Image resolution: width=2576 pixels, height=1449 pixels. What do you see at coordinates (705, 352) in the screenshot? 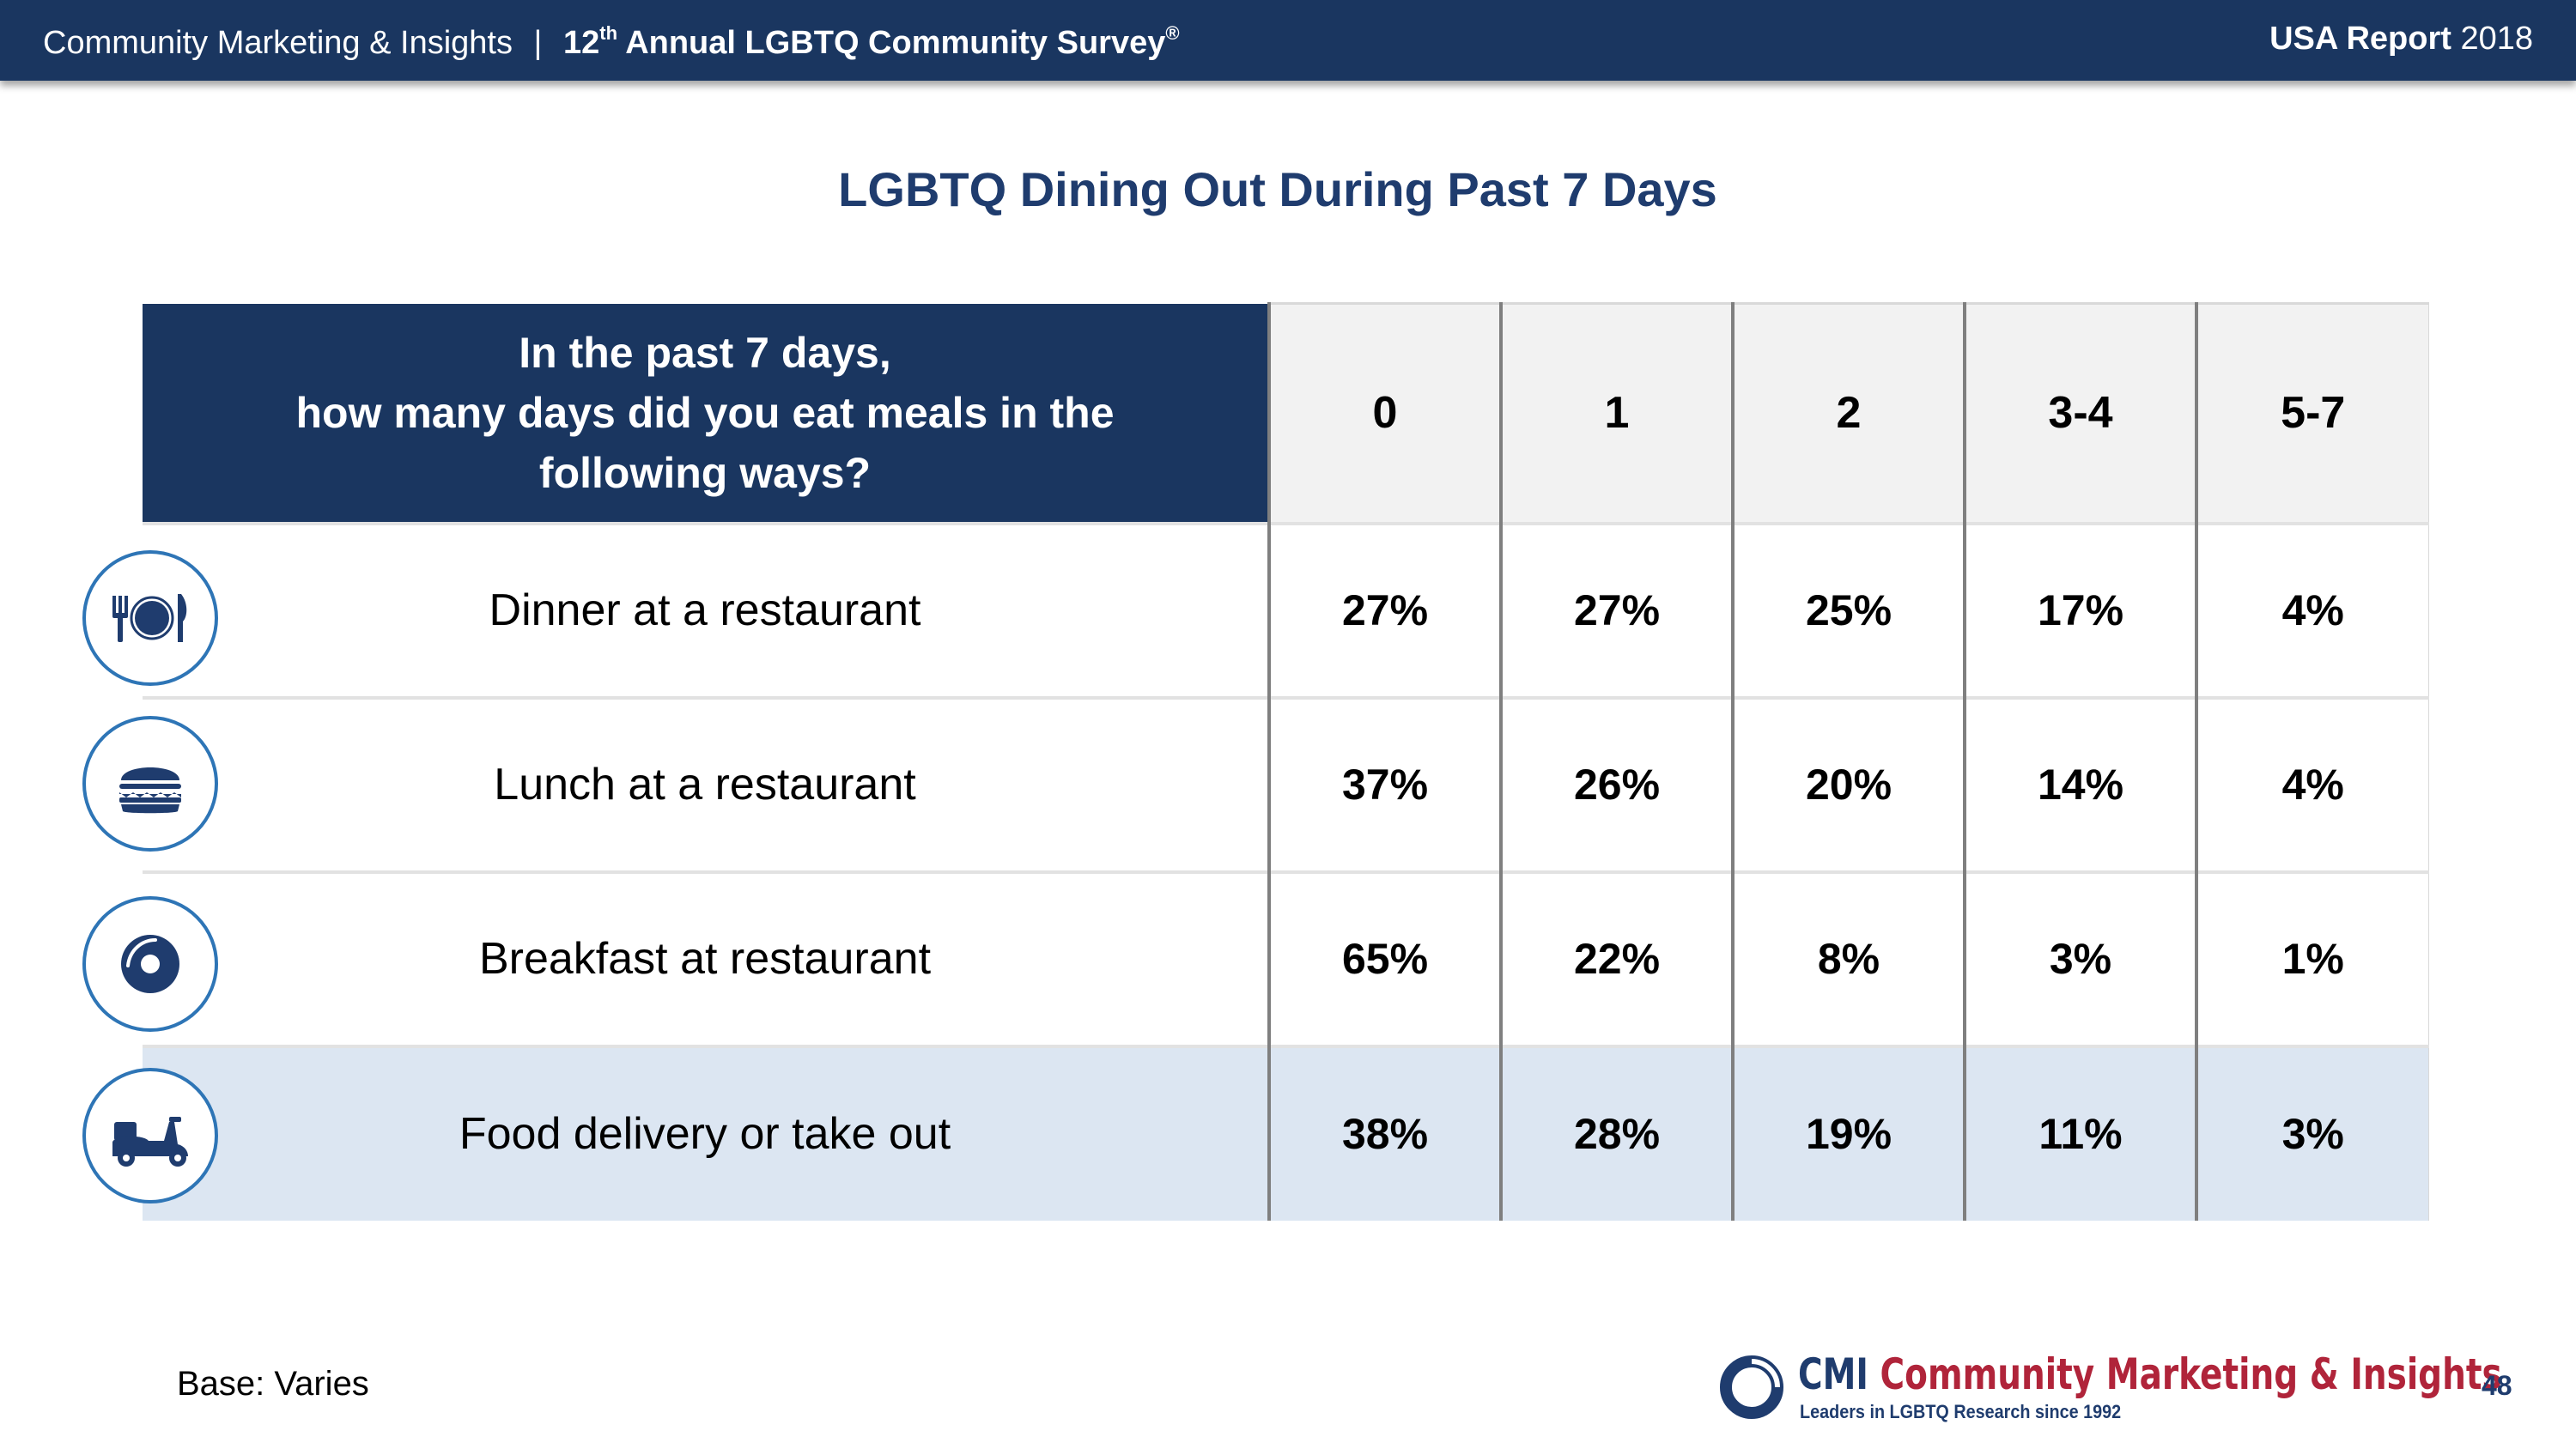
I see `question-line: In the past 7 days,` at bounding box center [705, 352].